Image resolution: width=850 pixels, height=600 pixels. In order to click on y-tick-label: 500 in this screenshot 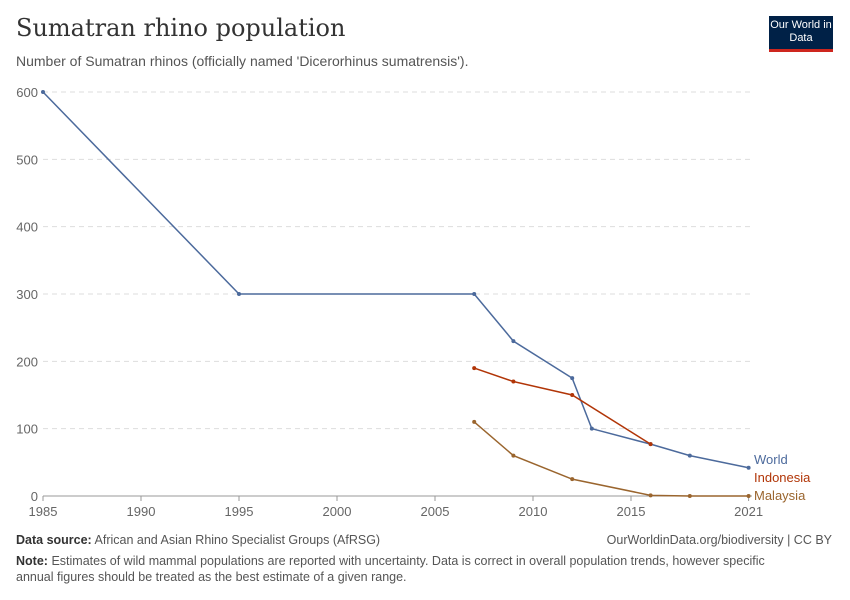, I will do `click(27, 159)`.